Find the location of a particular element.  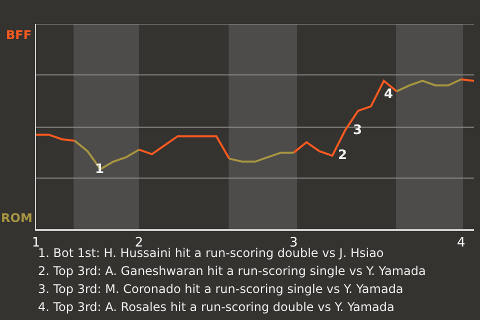

annotation: 3 is located at coordinates (357, 130).